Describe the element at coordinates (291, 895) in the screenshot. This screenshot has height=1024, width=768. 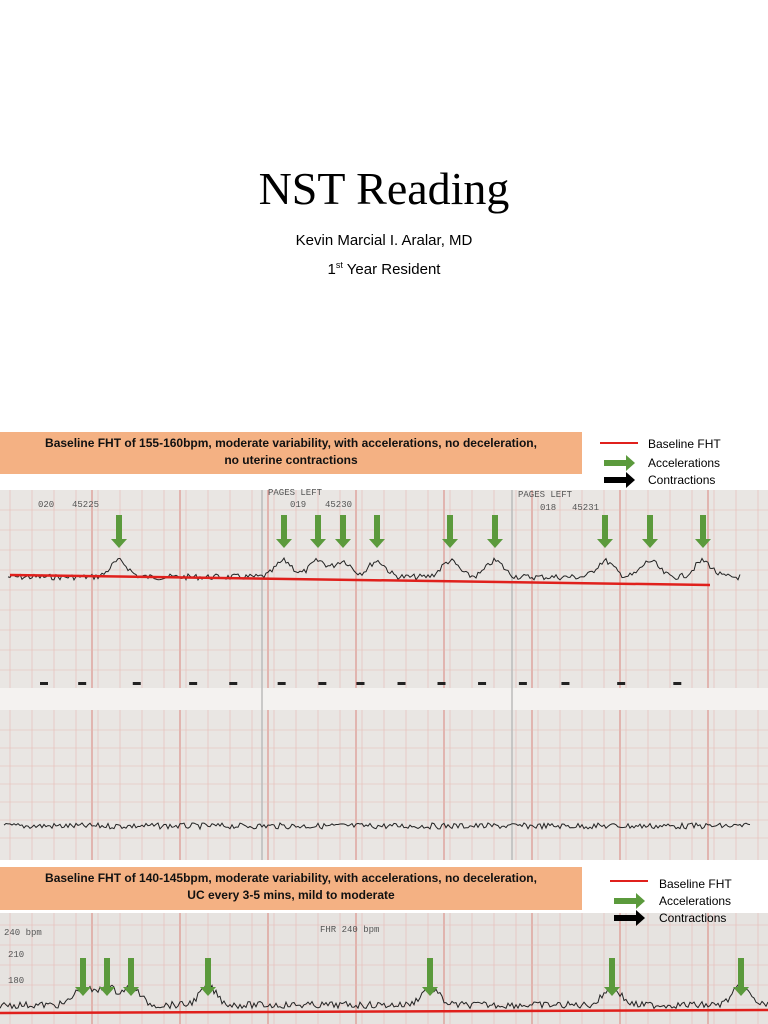
I see `caption-line: UC every 3-5 mins, mild to moderate` at that location.